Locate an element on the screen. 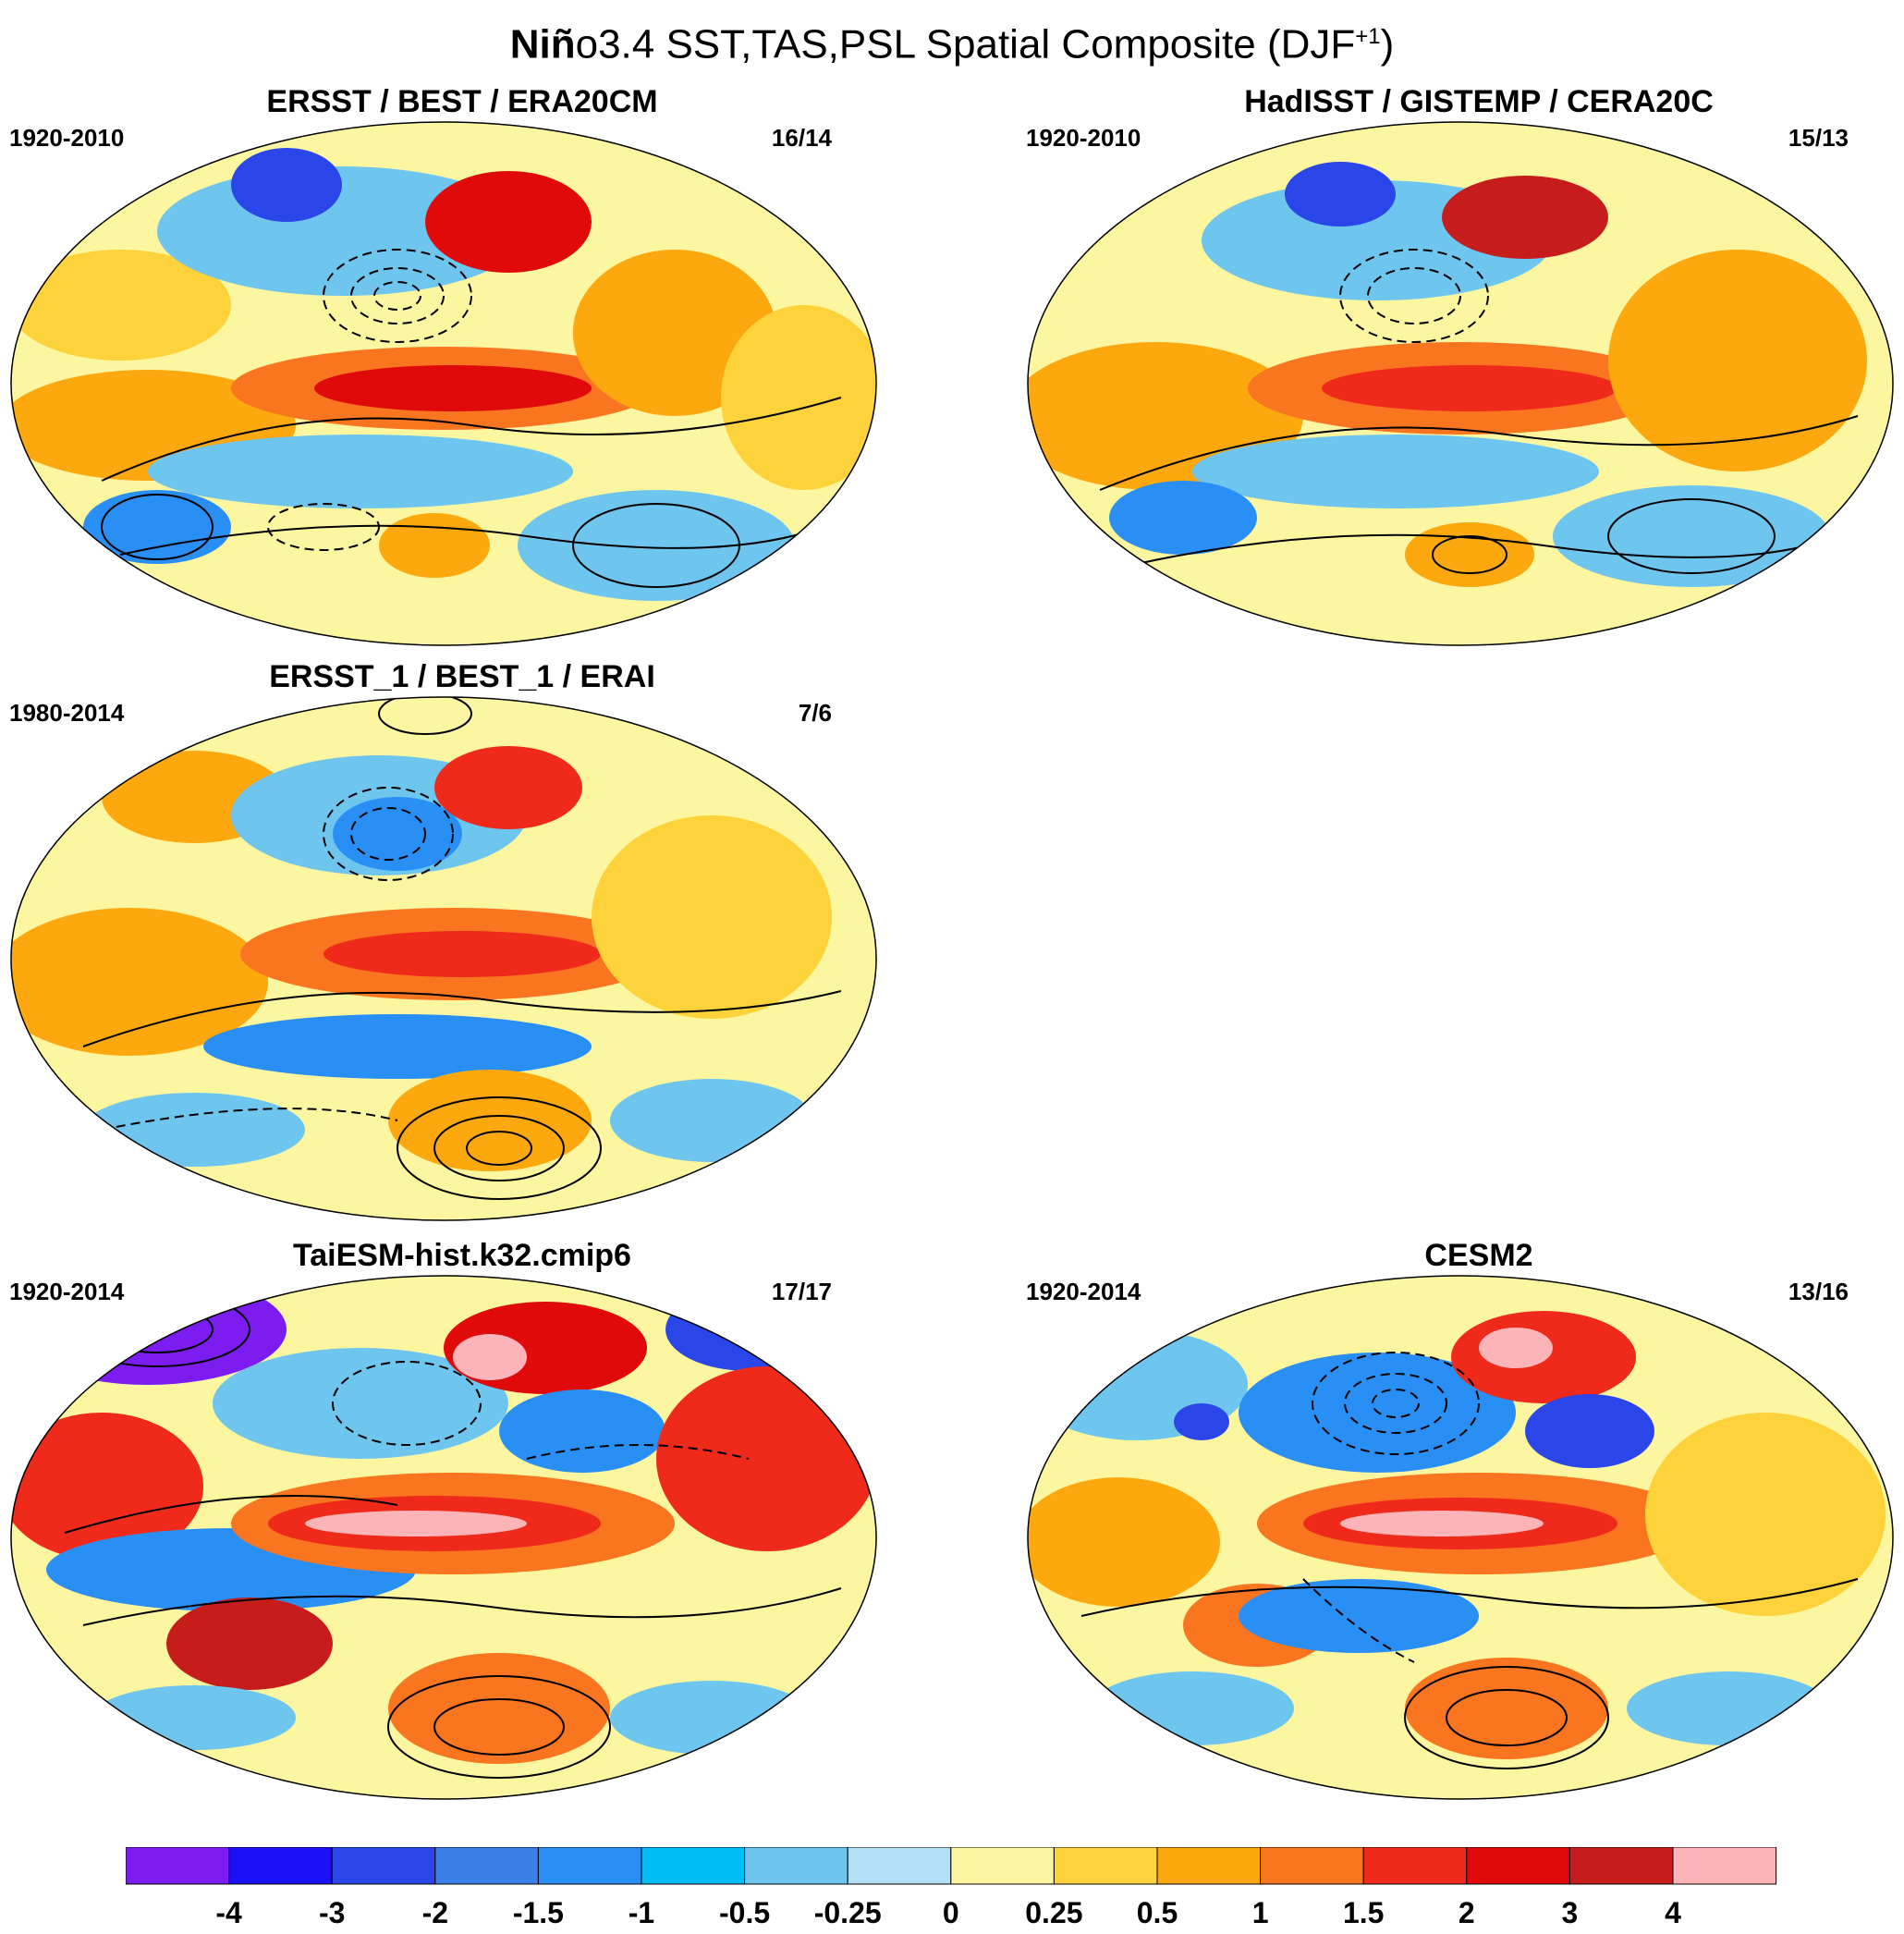  colorbar-tick-label: 0.5 is located at coordinates (1157, 1913).